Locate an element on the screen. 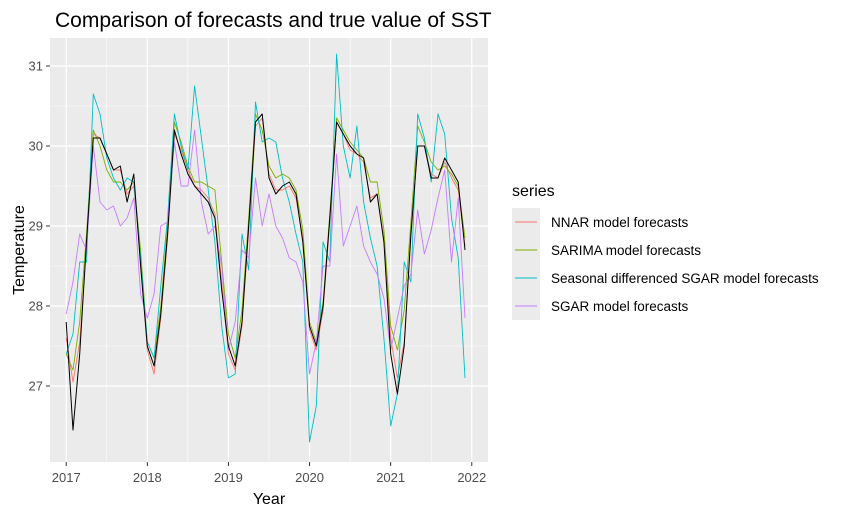  y-tick-label: 28 is located at coordinates (36, 306).